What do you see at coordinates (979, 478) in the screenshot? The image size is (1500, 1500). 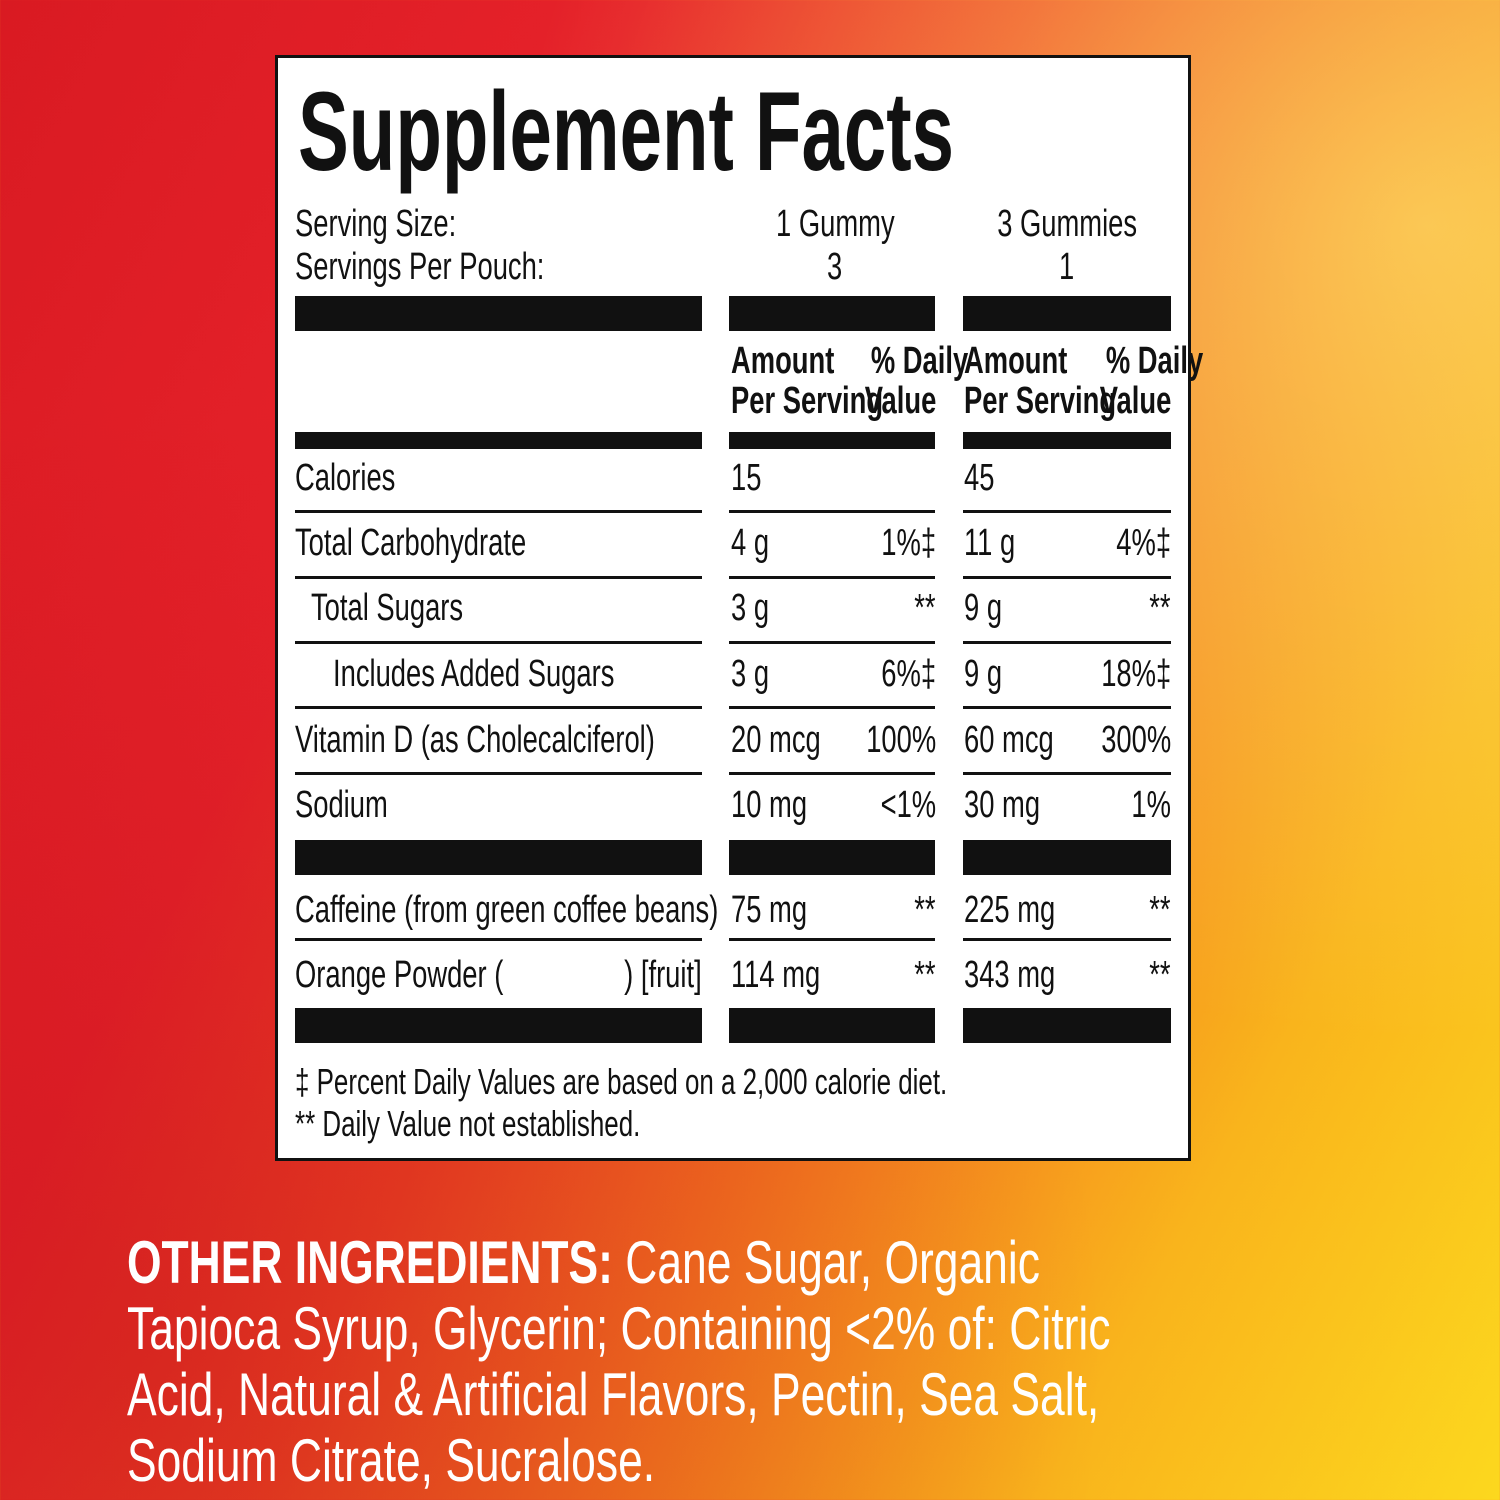 I see `col2-amount: 45` at bounding box center [979, 478].